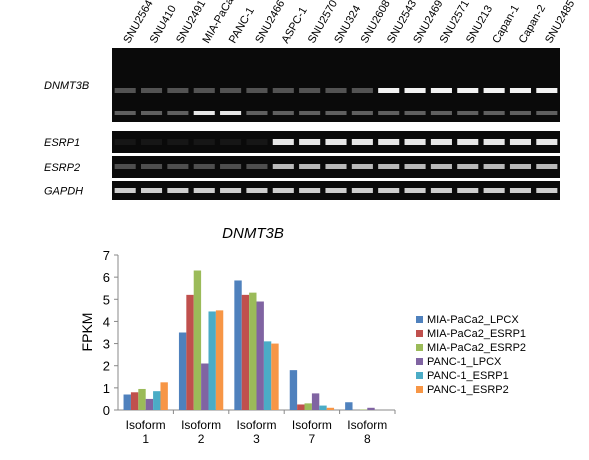 This screenshot has height=460, width=589. Describe the element at coordinates (473, 320) in the screenshot. I see `legend-label: MIA-PaCa2_LPCX` at that location.